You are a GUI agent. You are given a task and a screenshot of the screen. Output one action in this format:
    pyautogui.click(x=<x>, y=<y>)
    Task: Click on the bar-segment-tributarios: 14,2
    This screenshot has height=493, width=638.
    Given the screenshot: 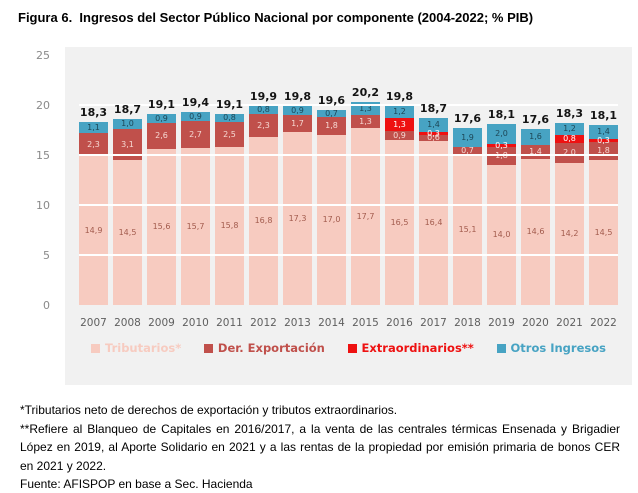 What is the action you would take?
    pyautogui.click(x=569, y=234)
    